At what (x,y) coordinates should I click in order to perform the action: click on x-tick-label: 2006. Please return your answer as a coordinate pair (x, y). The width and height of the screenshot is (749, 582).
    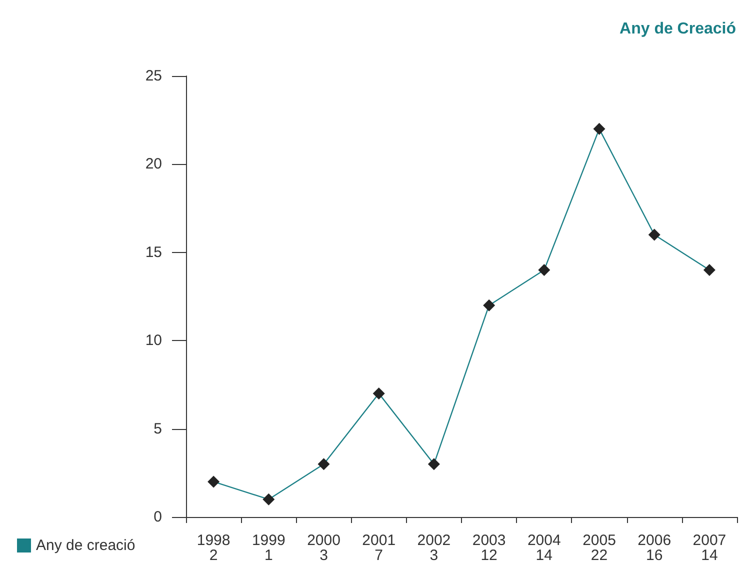
    Looking at the image, I should click on (655, 540).